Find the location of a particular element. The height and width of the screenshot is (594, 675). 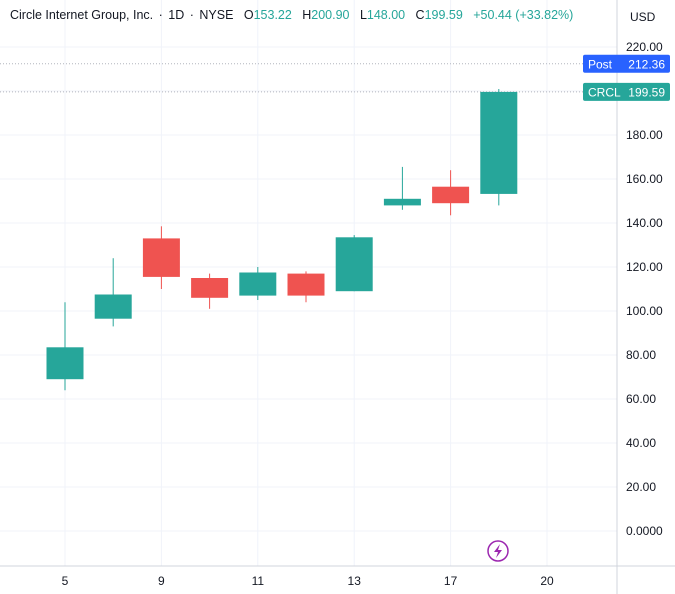

last-price-label-box is located at coordinates (626, 91).